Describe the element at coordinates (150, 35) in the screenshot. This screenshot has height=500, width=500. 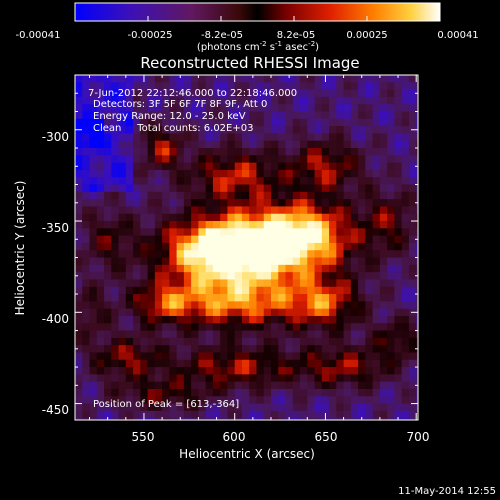
I see `colorbar-tick-label: -0.00025` at that location.